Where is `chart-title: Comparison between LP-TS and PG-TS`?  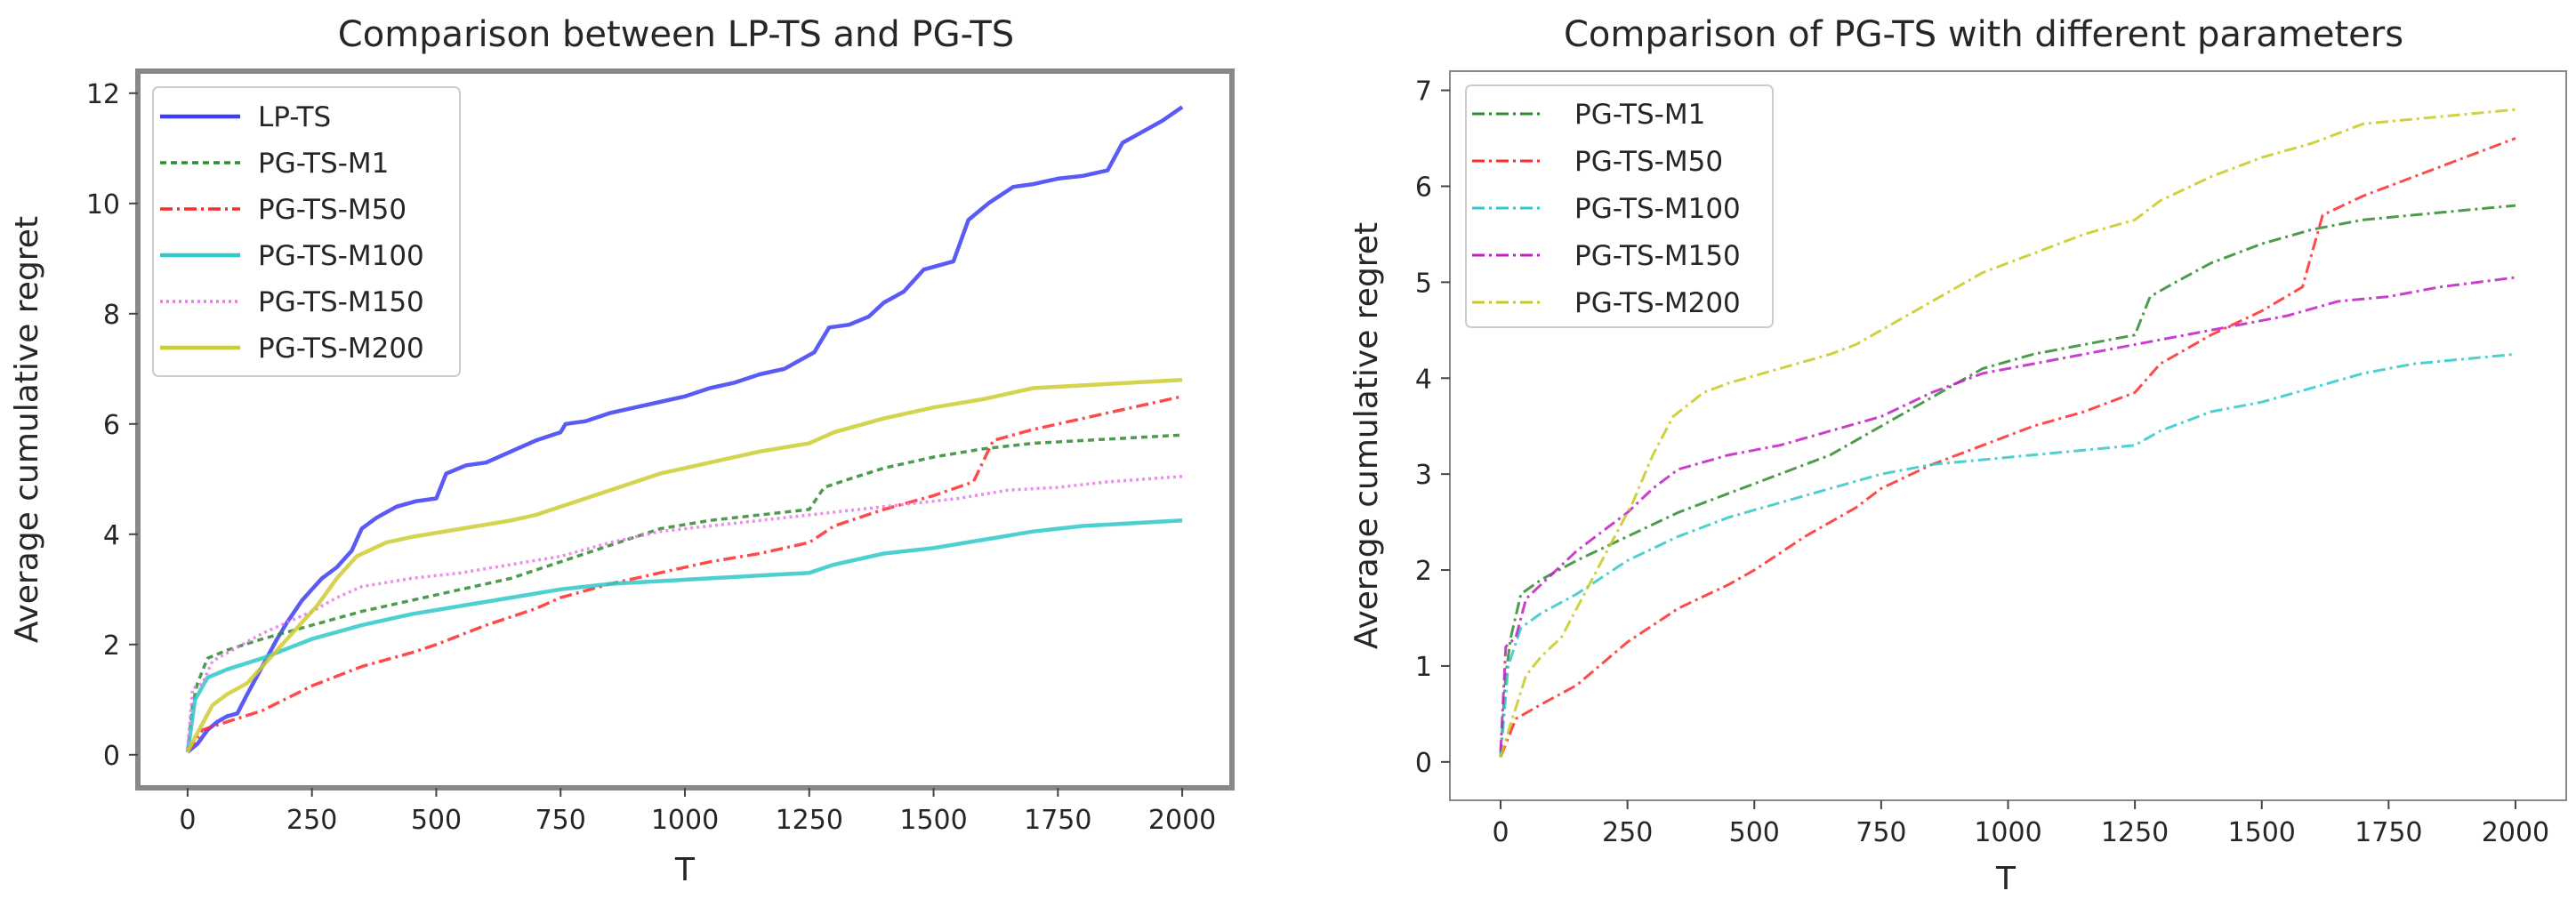 chart-title: Comparison between LP-TS and PG-TS is located at coordinates (676, 34).